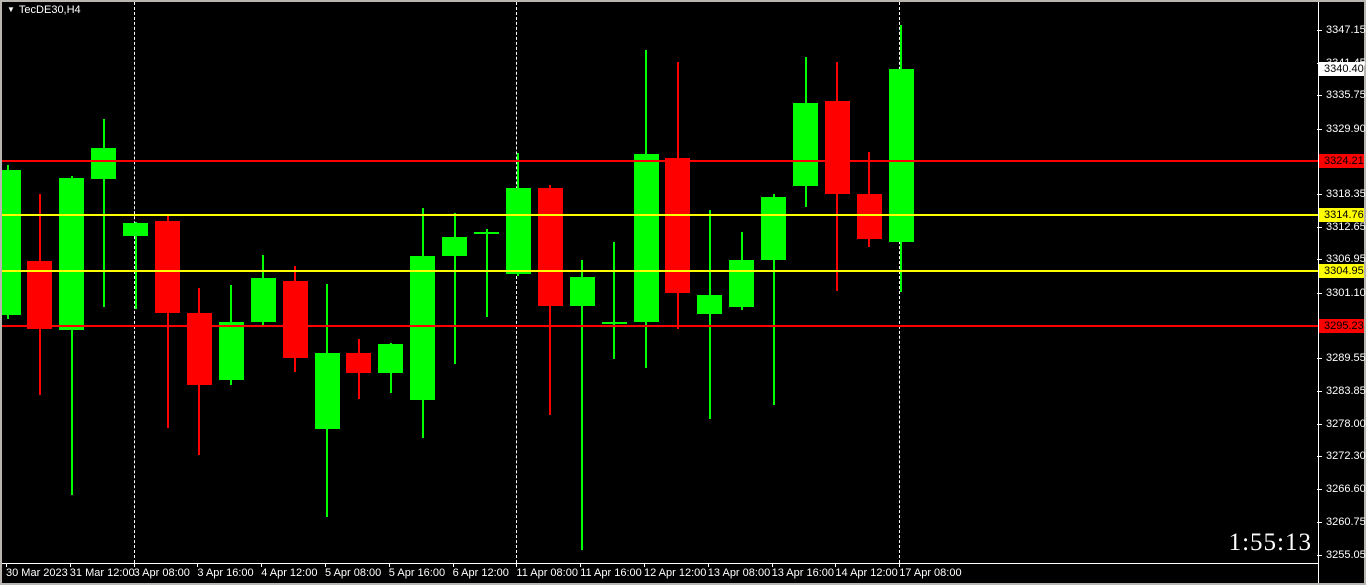 The width and height of the screenshot is (1366, 585). I want to click on chevron-down-icon: ▼, so click(11, 9).